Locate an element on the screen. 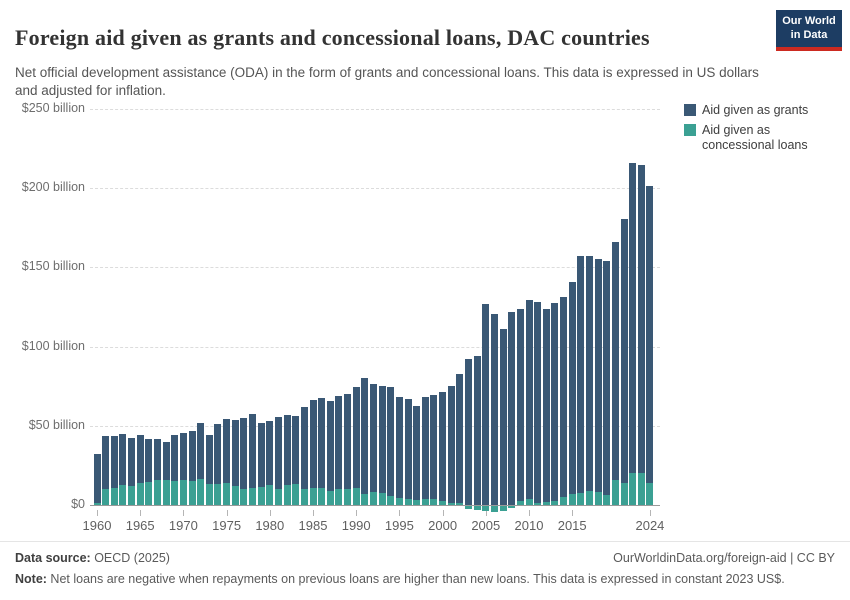  bar-segment-grants-1982 is located at coordinates (287, 450).